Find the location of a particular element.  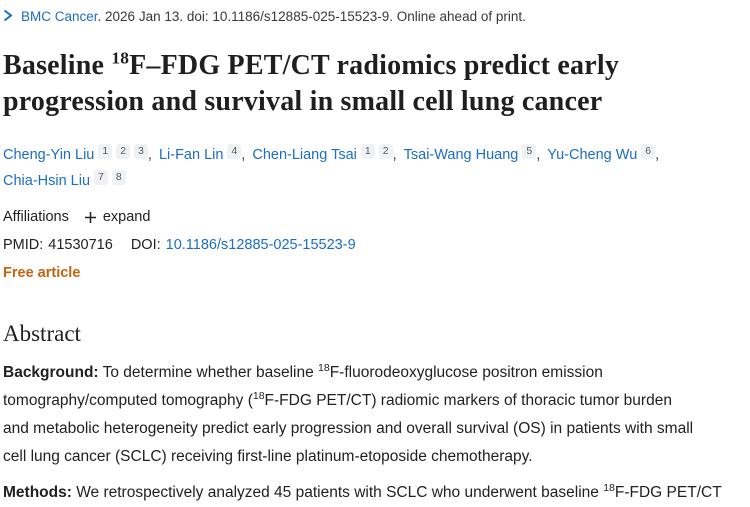

affiliations-row: Affiliations expand is located at coordinates (373, 217).